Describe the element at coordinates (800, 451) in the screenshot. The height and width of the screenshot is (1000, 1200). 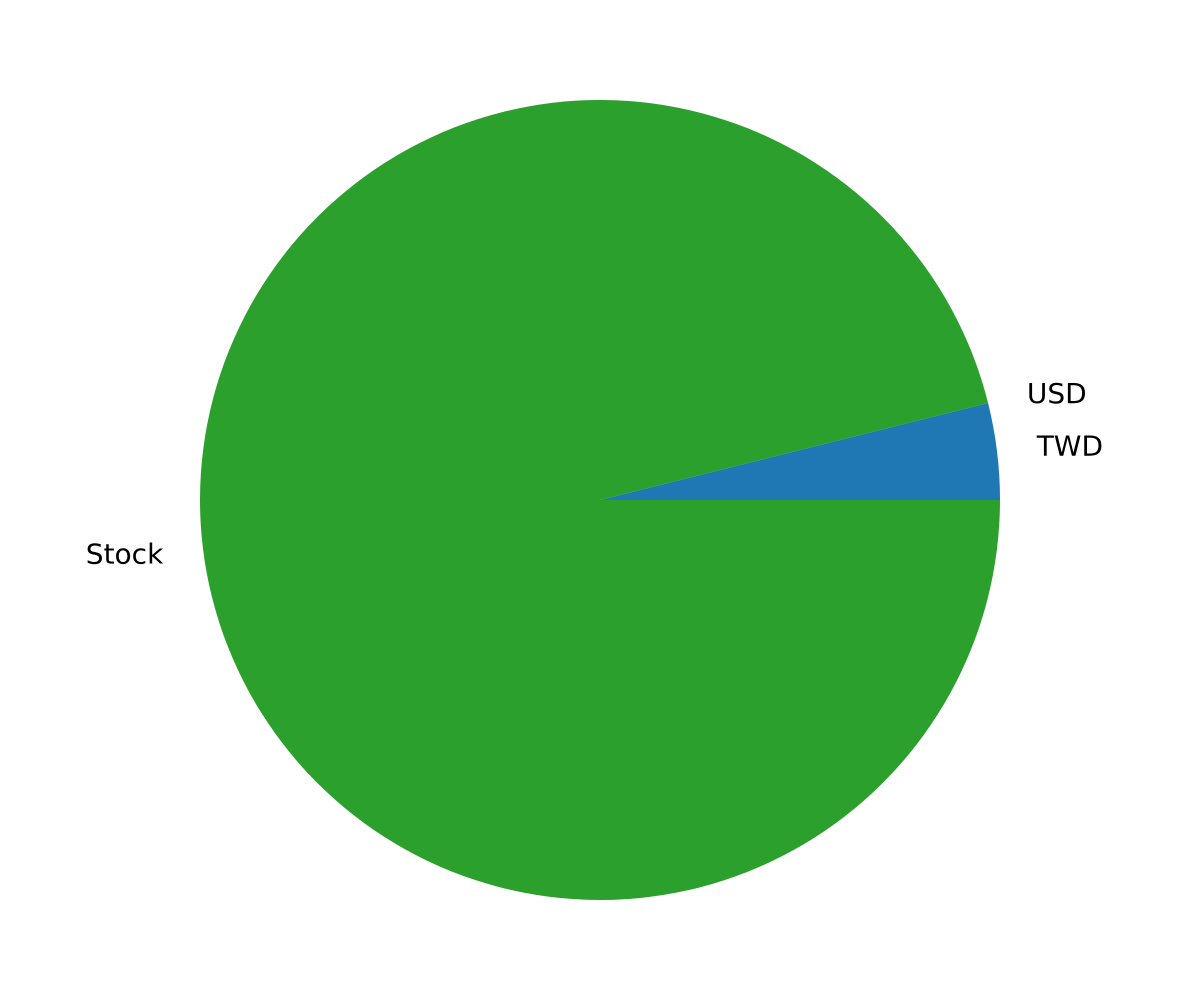
I see `pie-slice-twd` at that location.